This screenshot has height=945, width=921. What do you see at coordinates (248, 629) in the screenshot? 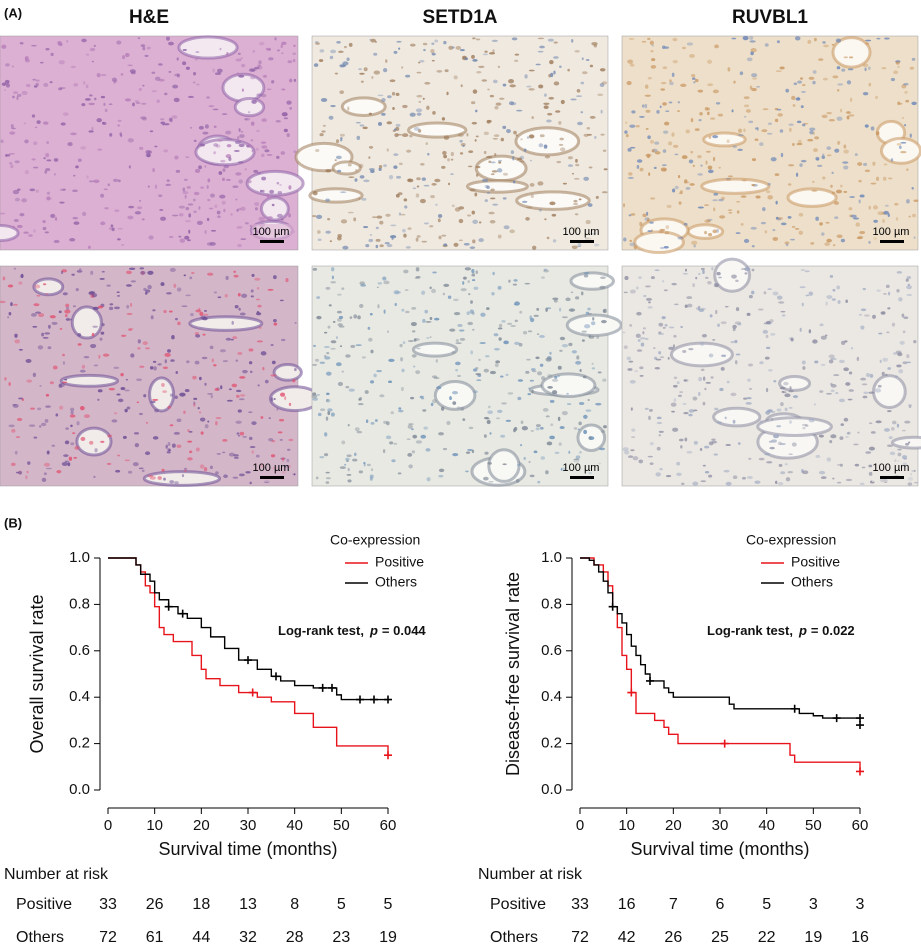
I see `survival-curve` at bounding box center [248, 629].